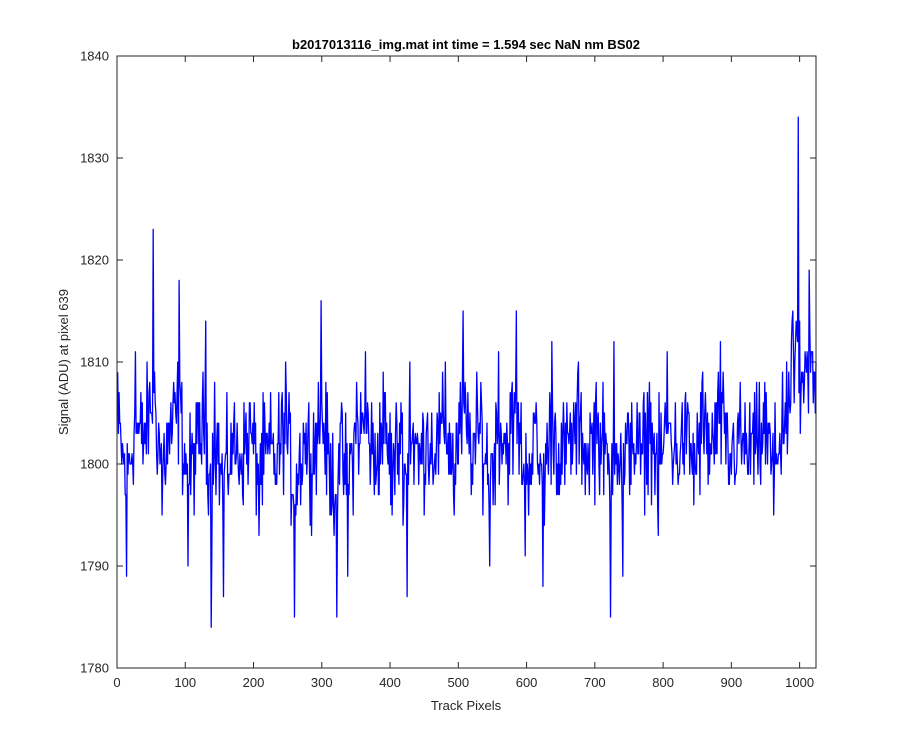 The width and height of the screenshot is (900, 750). I want to click on x-tick-label: 1000, so click(799, 682).